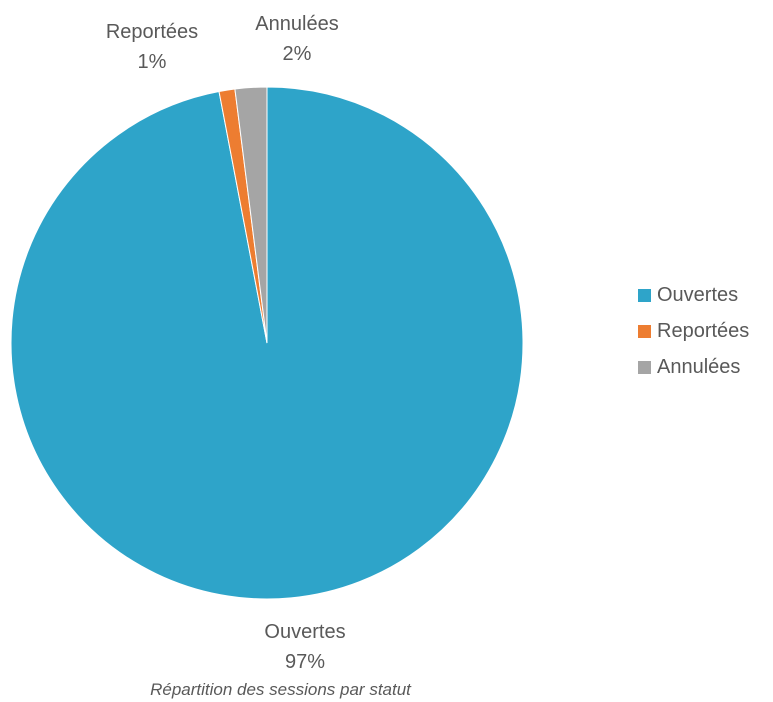 The height and width of the screenshot is (702, 773). I want to click on legend: Ouvertes Reportées Annulées, so click(693, 331).